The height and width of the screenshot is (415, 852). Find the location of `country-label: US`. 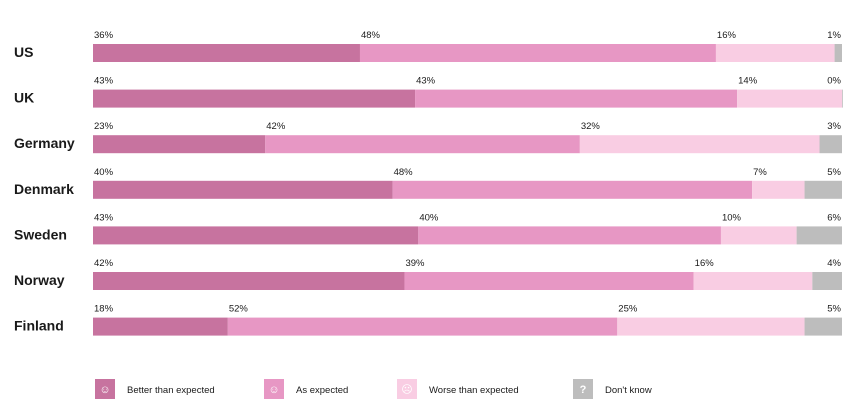

country-label: US is located at coordinates (23, 52).